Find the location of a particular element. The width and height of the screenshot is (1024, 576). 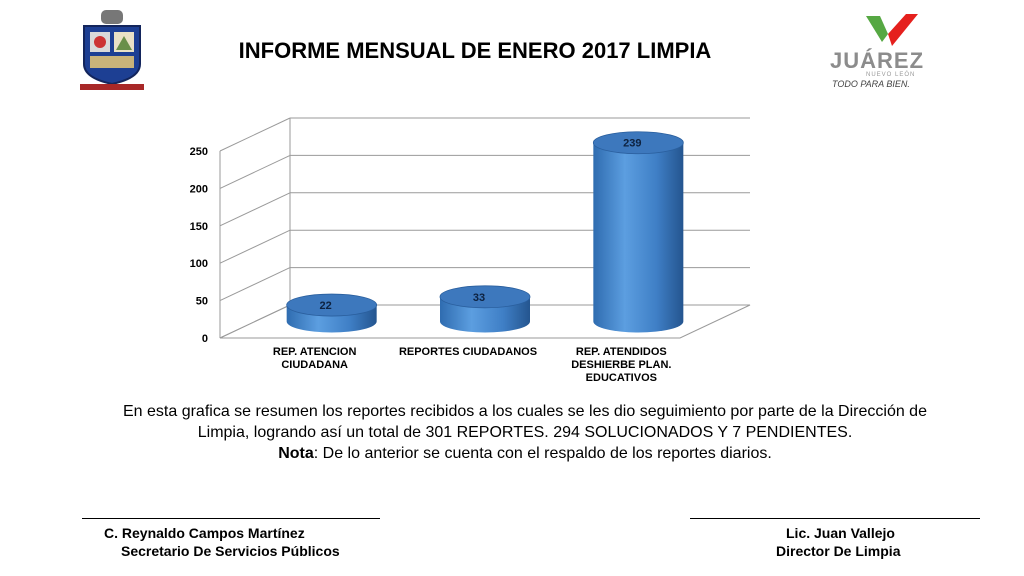

x-category-label: DESHIERBE PLAN. is located at coordinates (621, 365).